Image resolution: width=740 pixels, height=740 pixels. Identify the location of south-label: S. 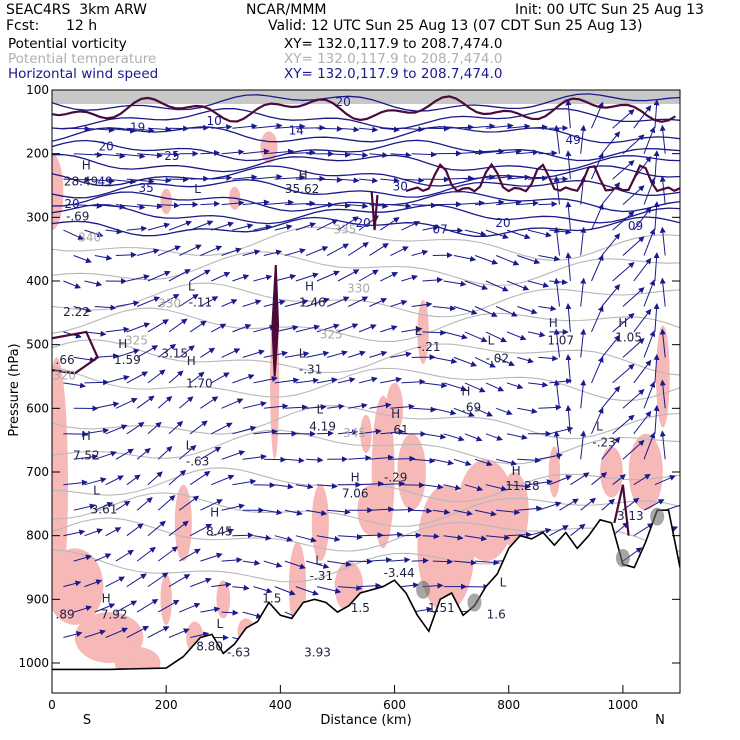
(87, 720).